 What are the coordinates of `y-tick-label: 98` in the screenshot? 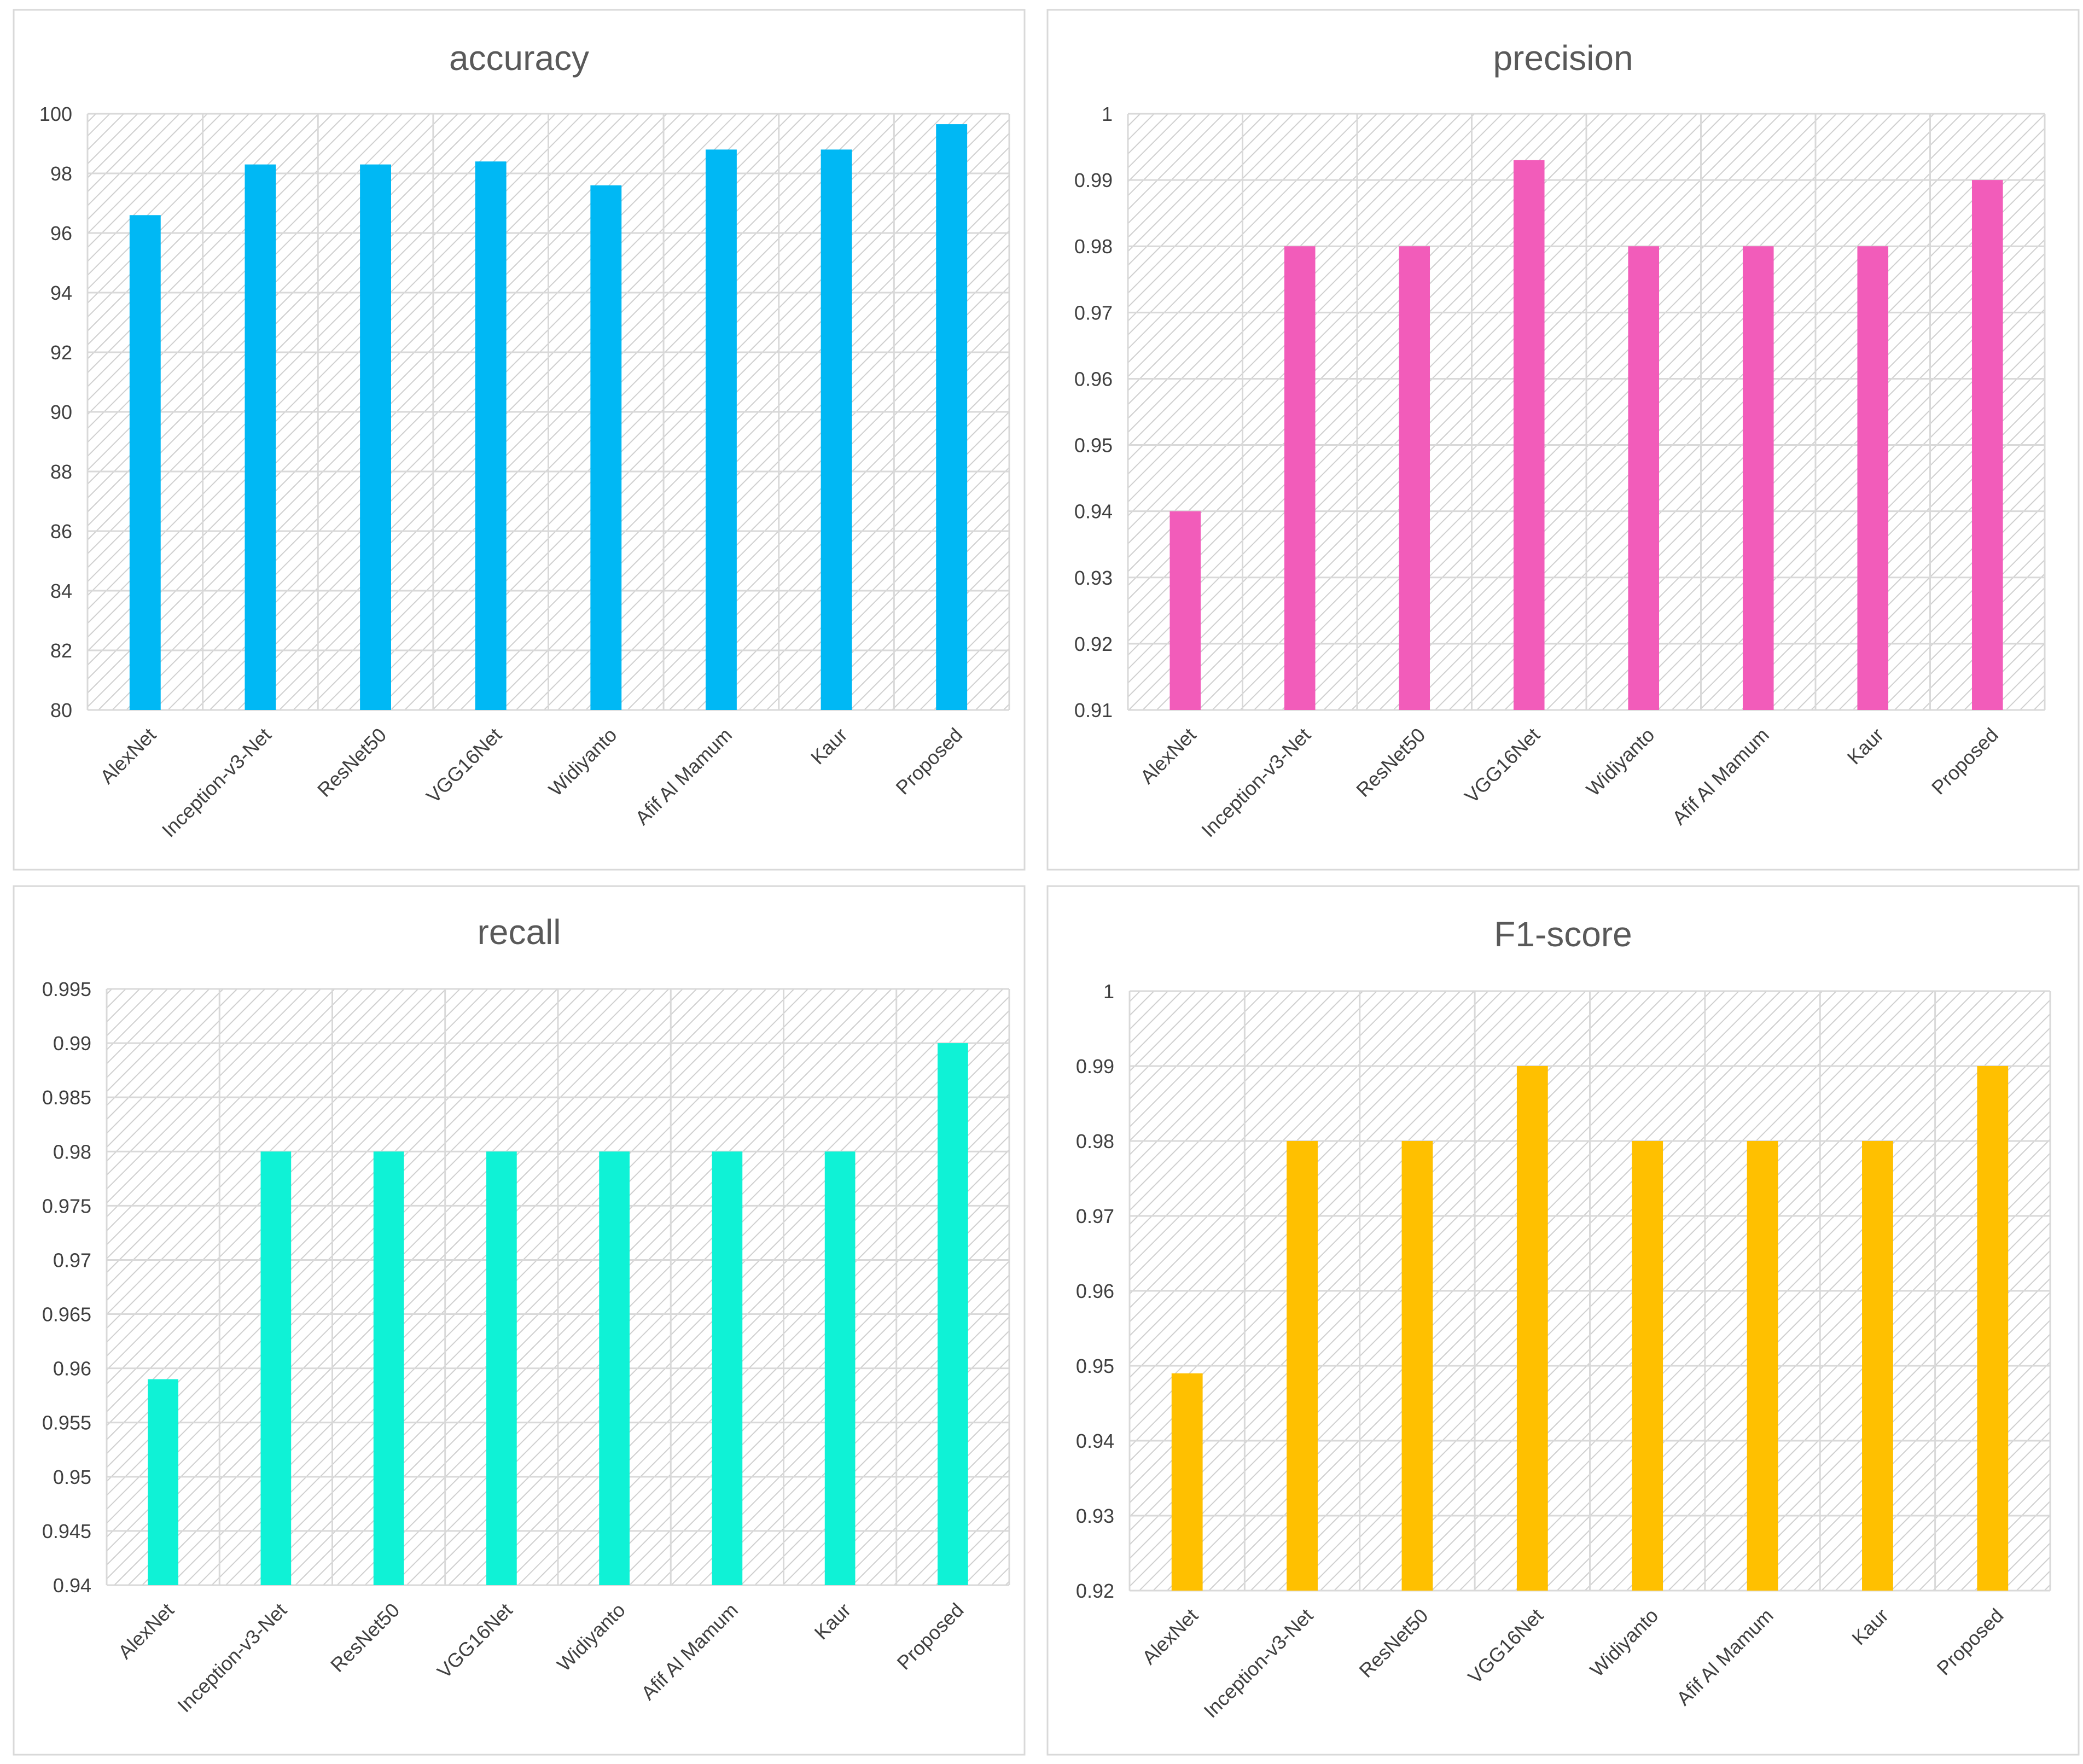 It's located at (61, 173).